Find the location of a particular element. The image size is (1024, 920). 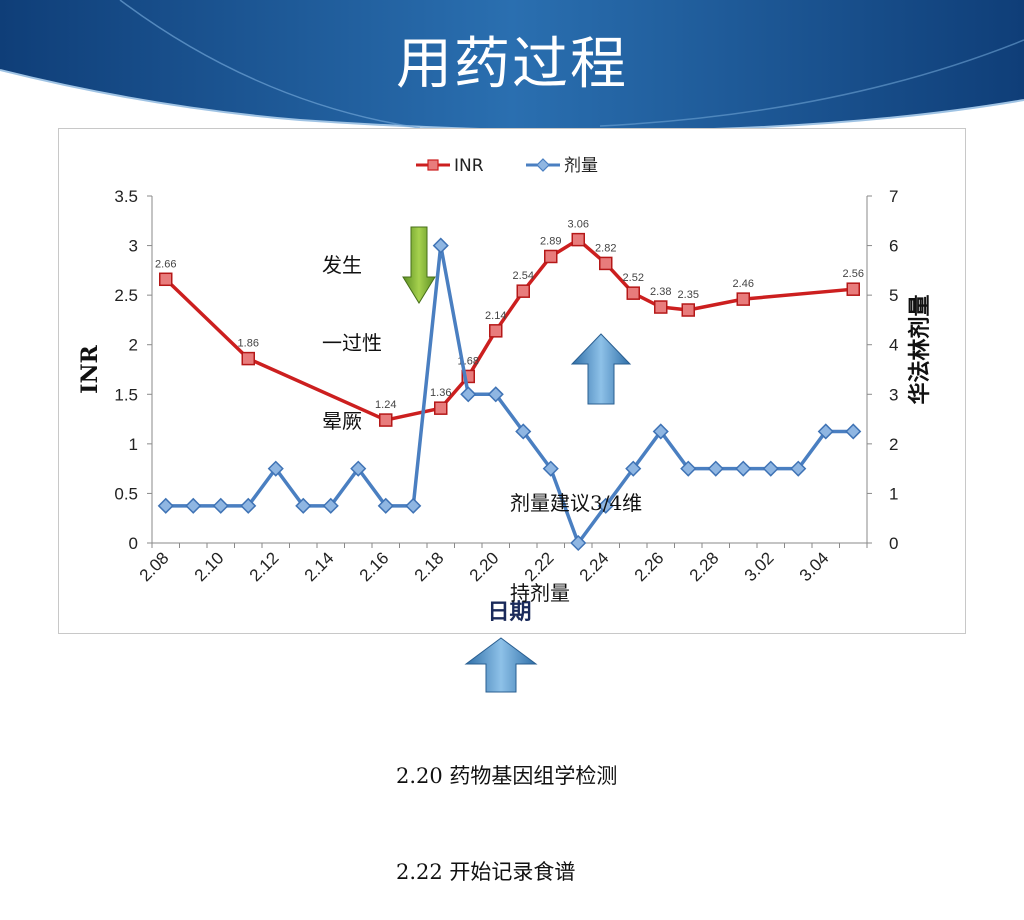

x-tick-label: 2.28 is located at coordinates (704, 566).